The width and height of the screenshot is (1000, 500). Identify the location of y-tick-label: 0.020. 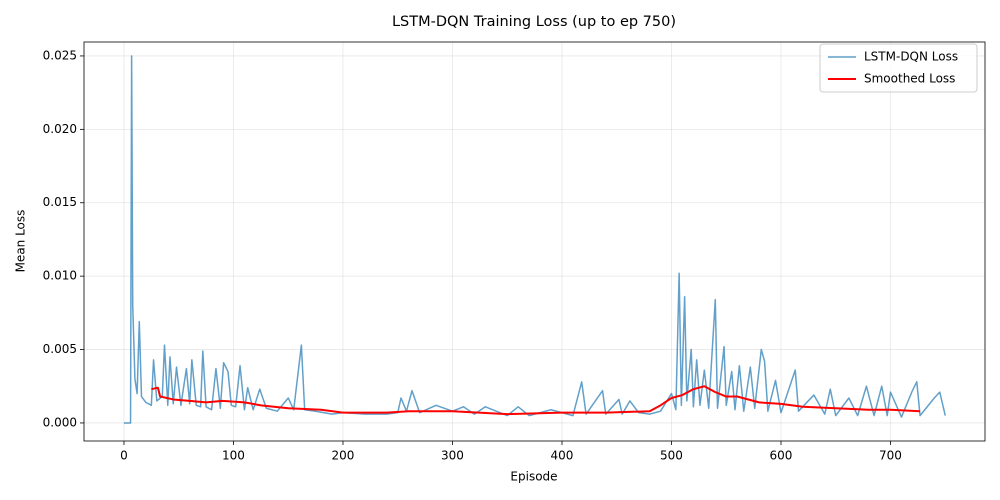
(60, 129).